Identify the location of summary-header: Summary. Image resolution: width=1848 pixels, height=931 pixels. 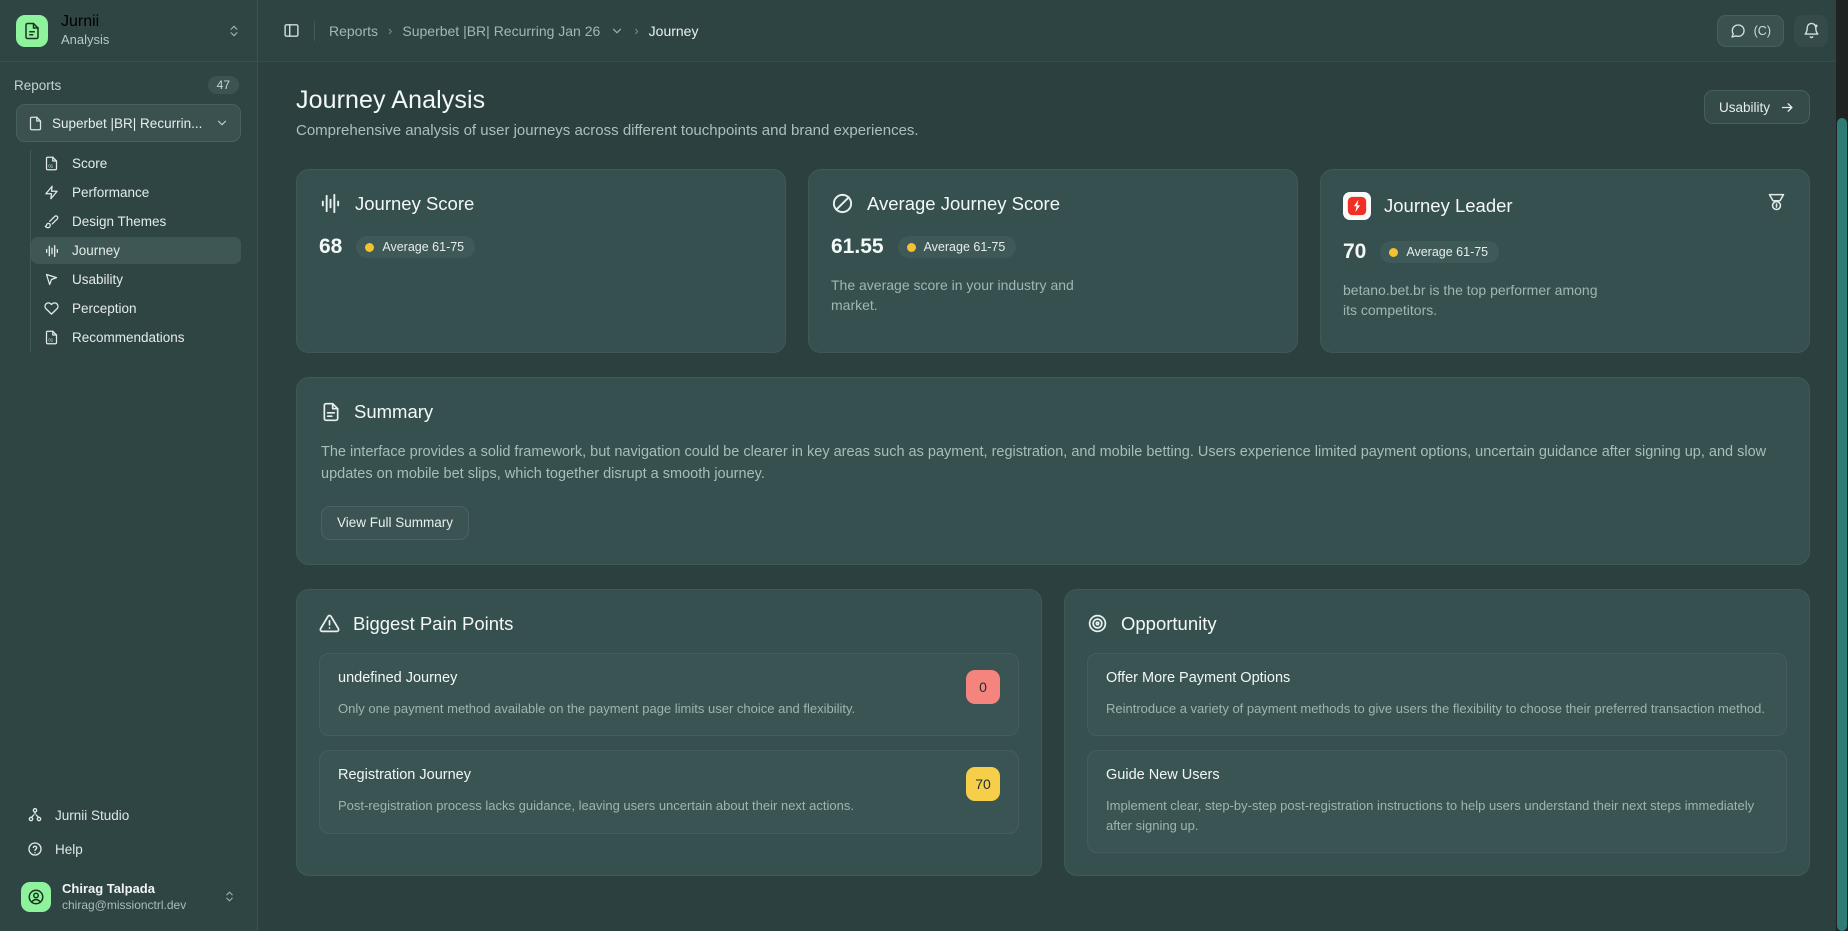
(1053, 412).